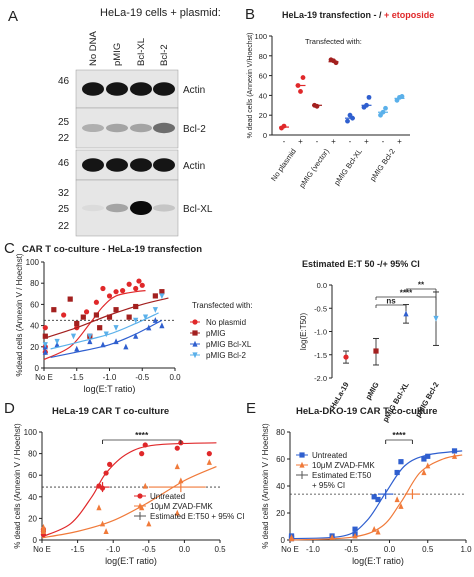  I want to click on panel-c-title: CAR T co-culture - HeLa-19 transfection, so click(112, 249).